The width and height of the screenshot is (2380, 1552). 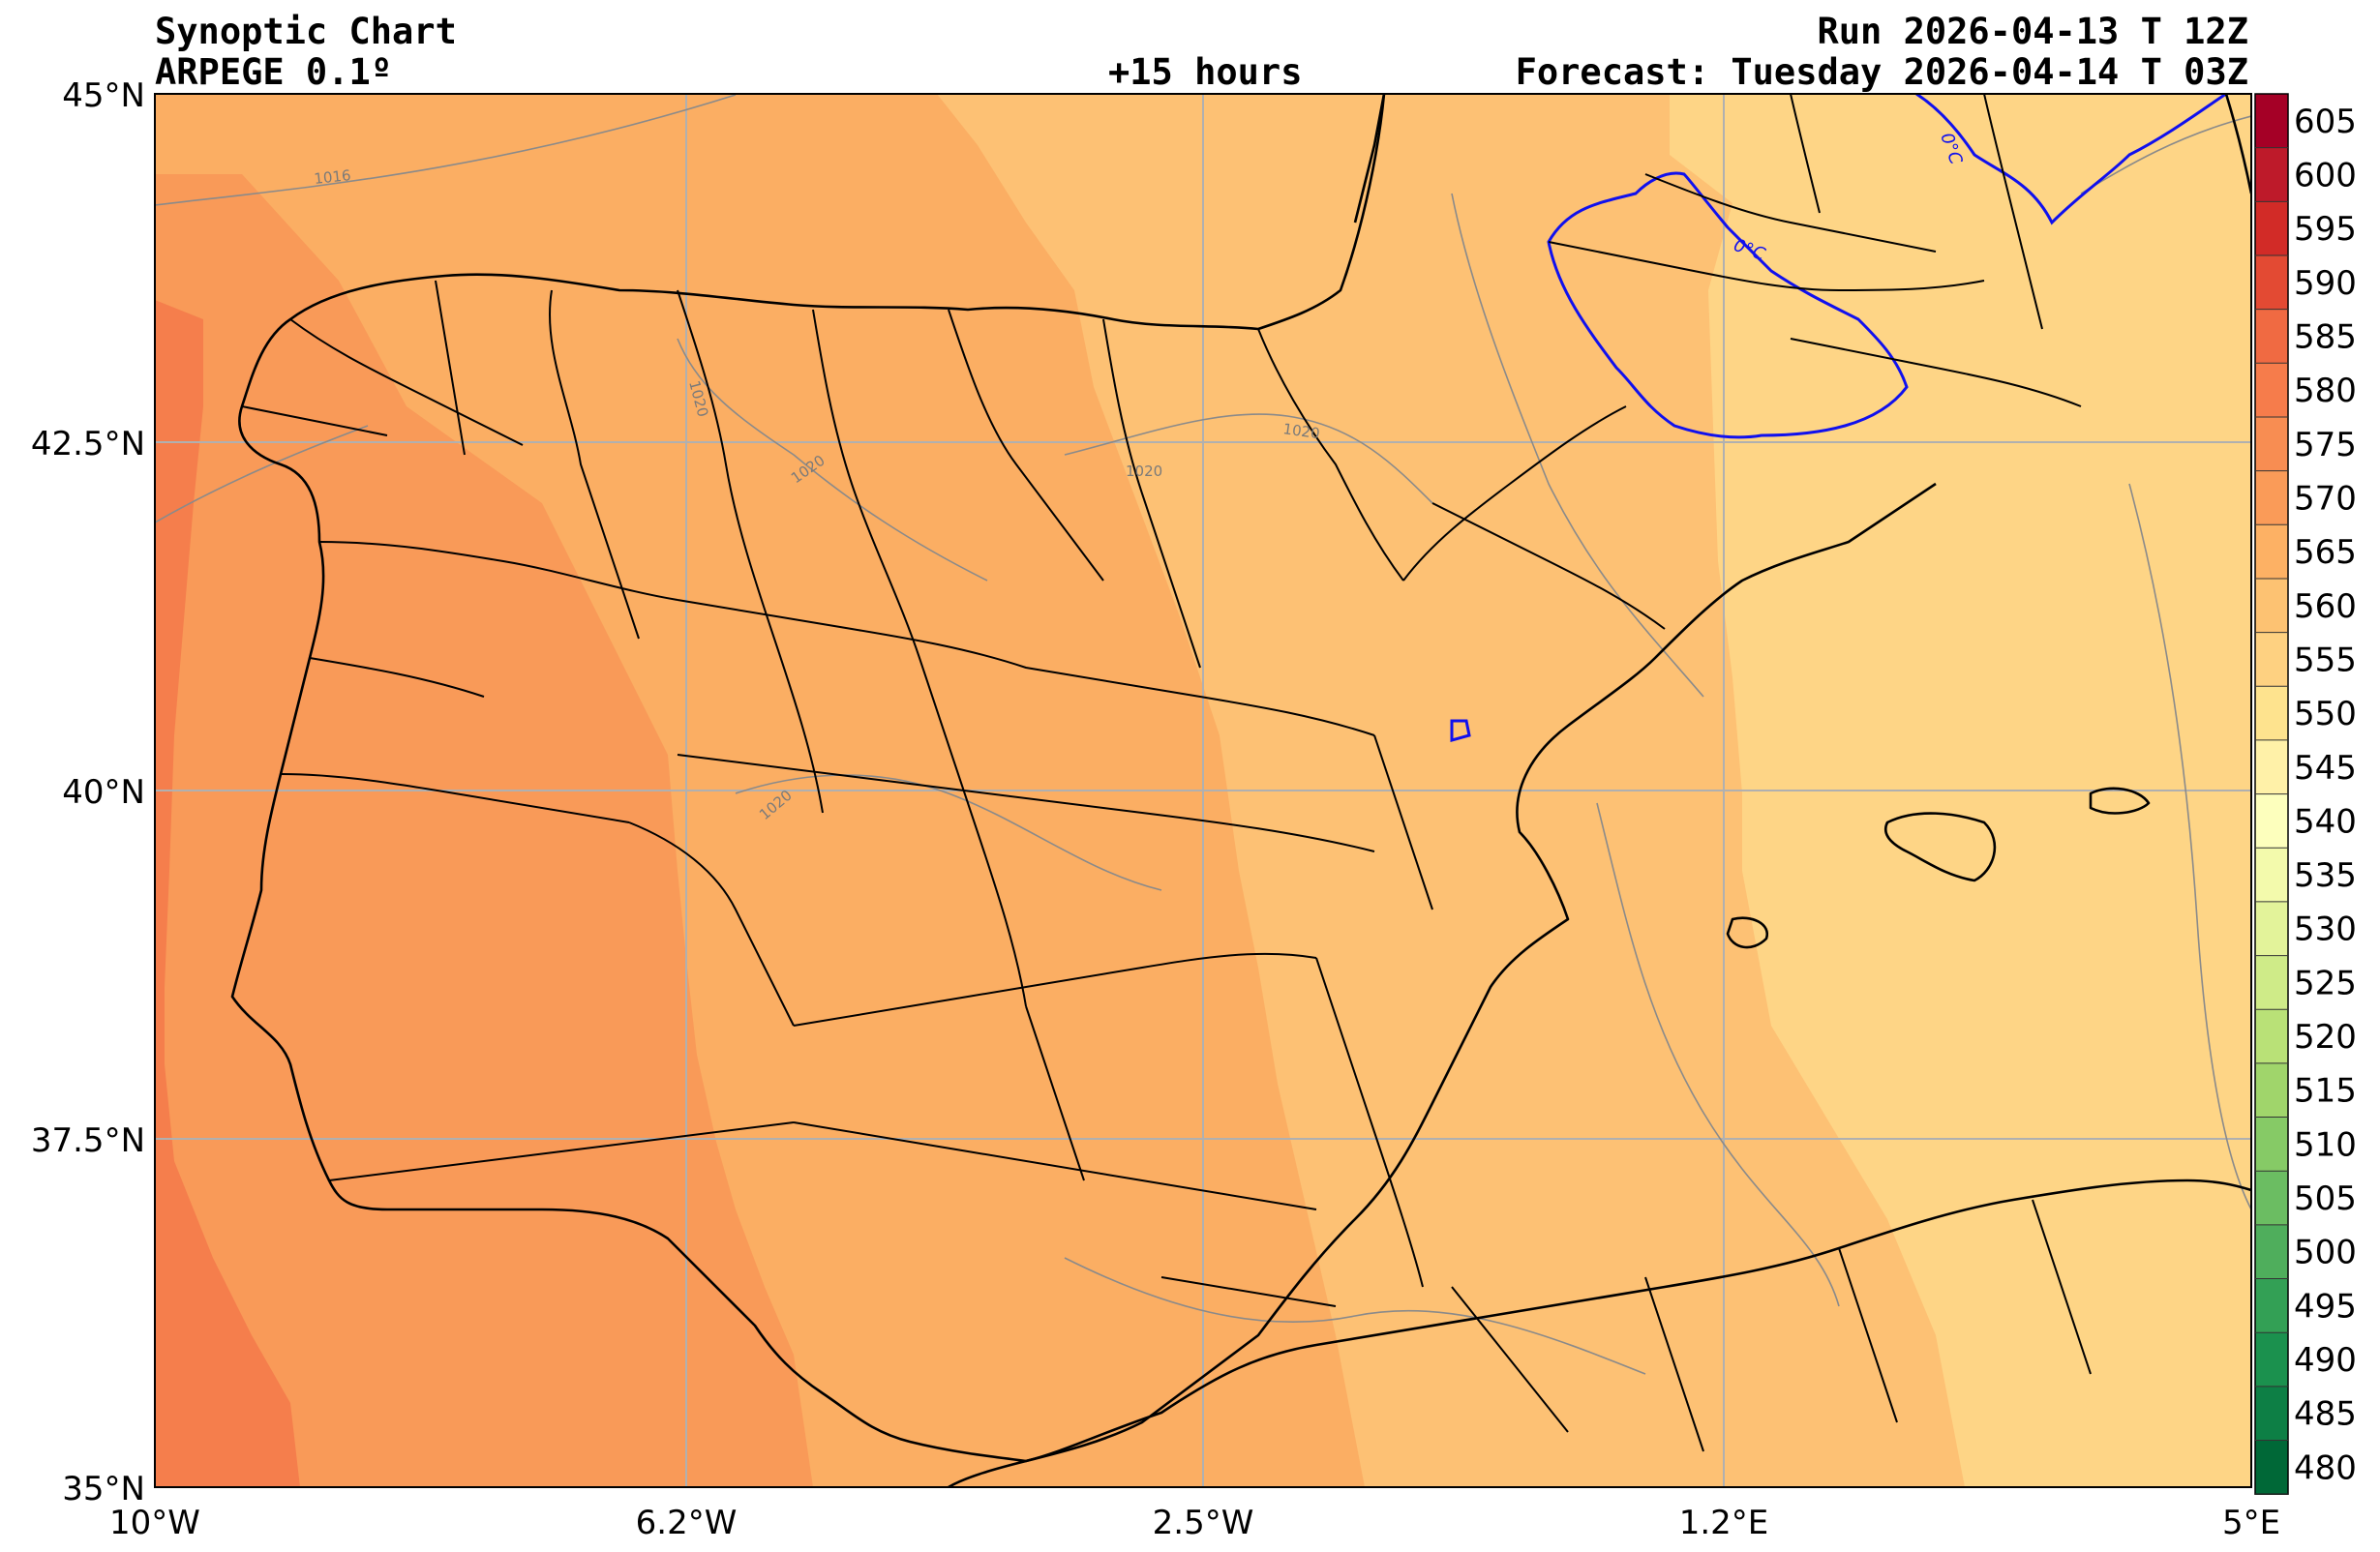 I want to click on colorbar-label: 530, so click(x=2325, y=930).